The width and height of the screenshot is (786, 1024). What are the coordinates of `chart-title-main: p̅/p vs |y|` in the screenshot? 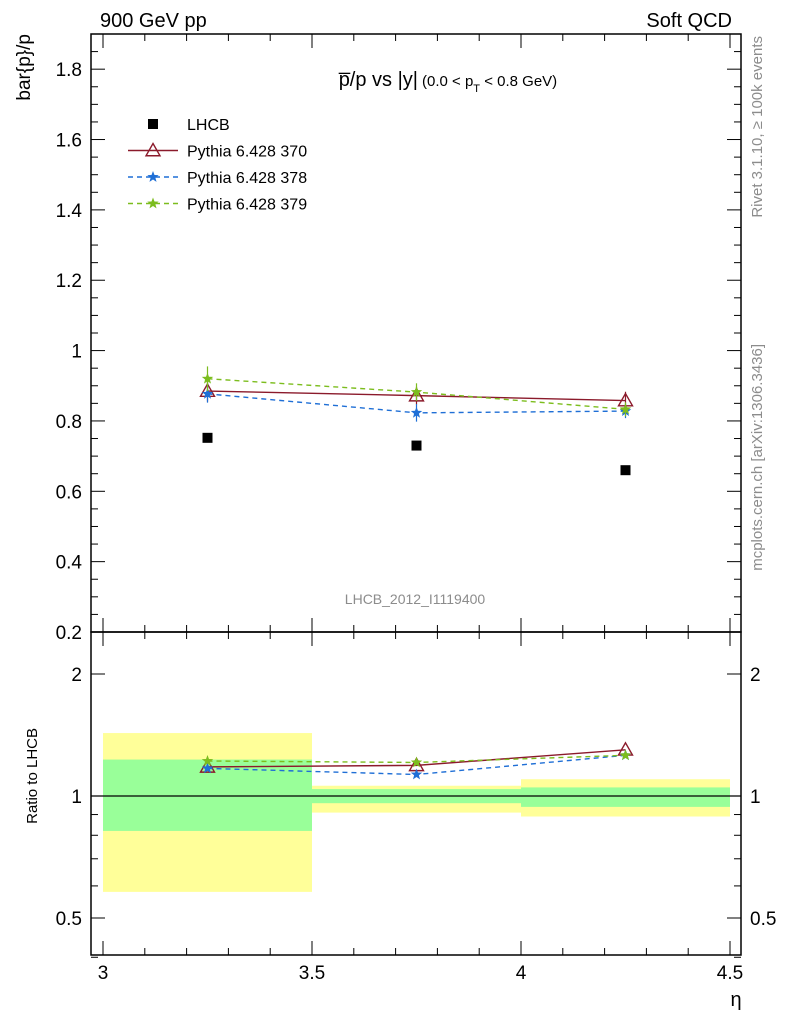 It's located at (378, 80).